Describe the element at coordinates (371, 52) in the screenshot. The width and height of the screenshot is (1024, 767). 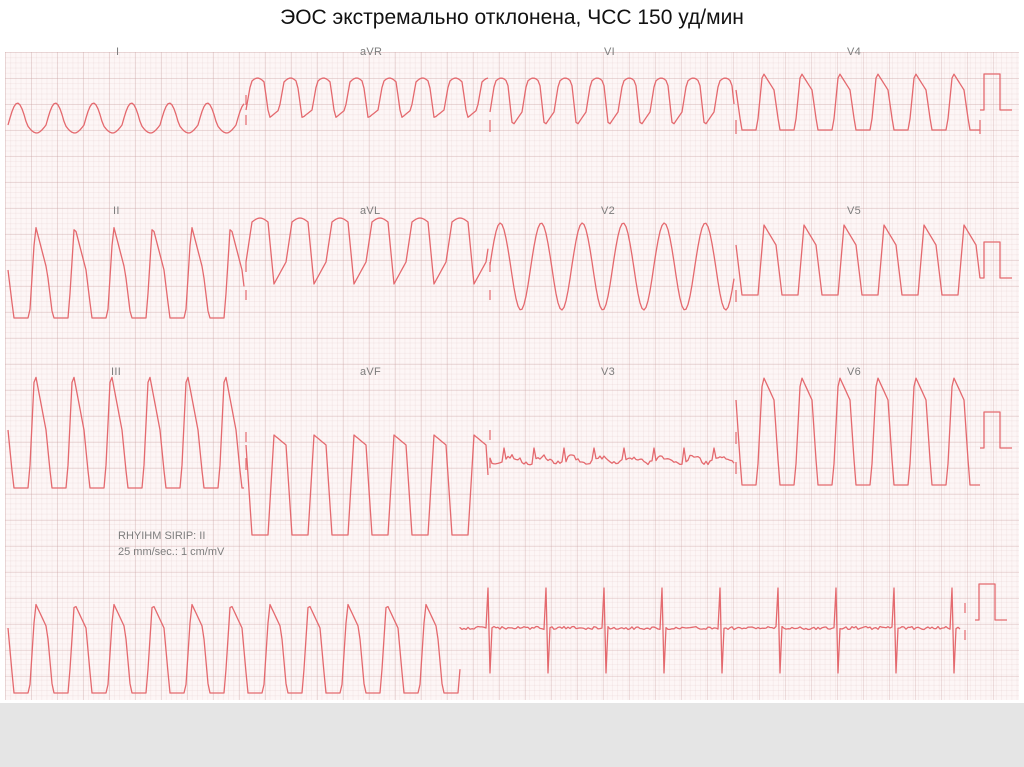
I see `lead-label-aVR: aVR` at that location.